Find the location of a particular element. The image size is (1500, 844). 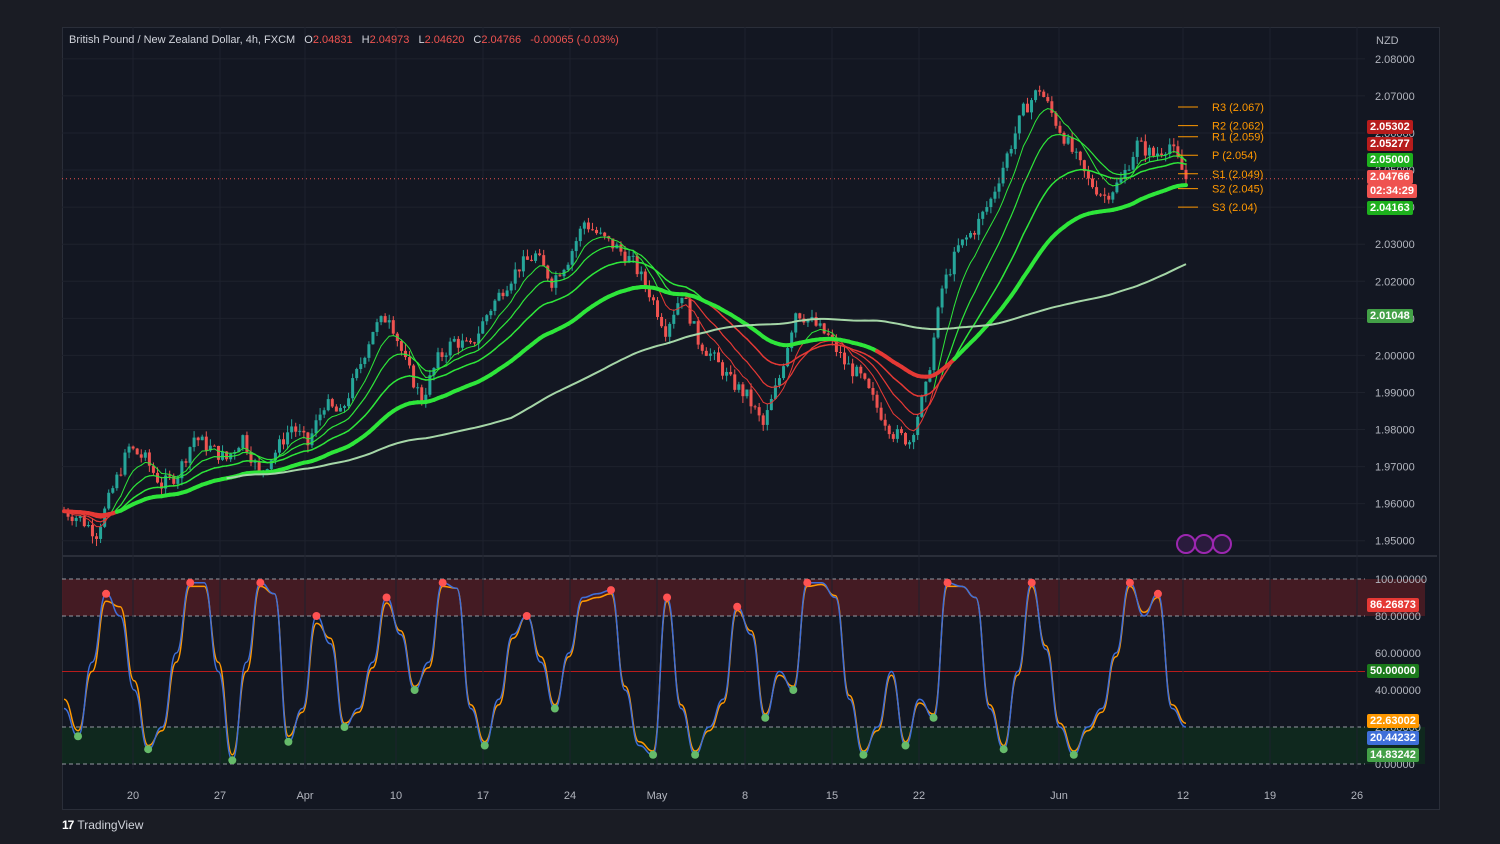

pivot-label: S2 (2.045) is located at coordinates (1237, 190).